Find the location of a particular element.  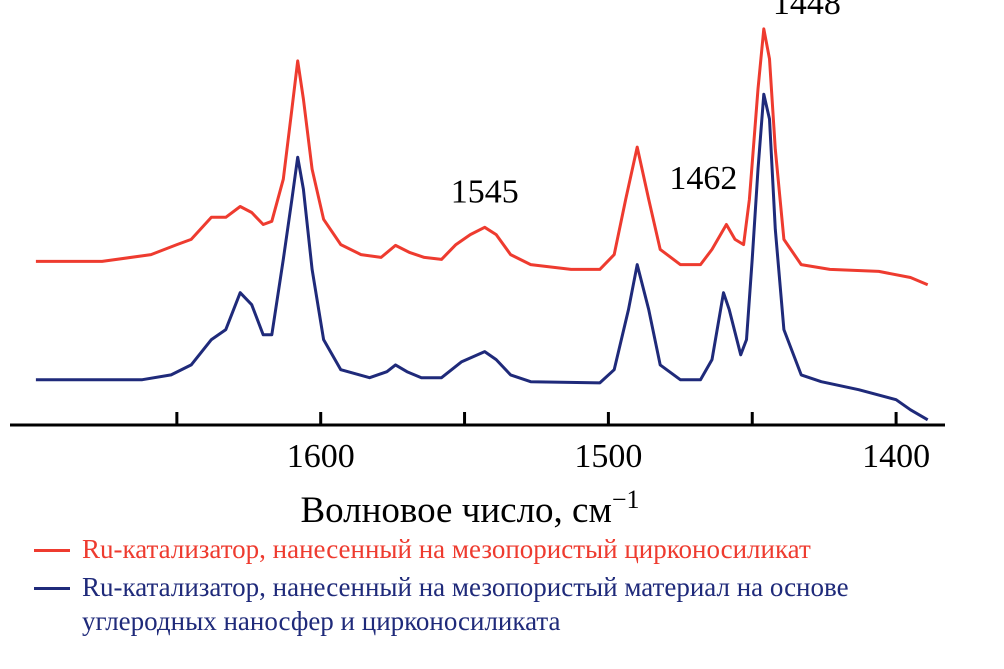

x-axis-label-sup: −1 is located at coordinates (626, 499).